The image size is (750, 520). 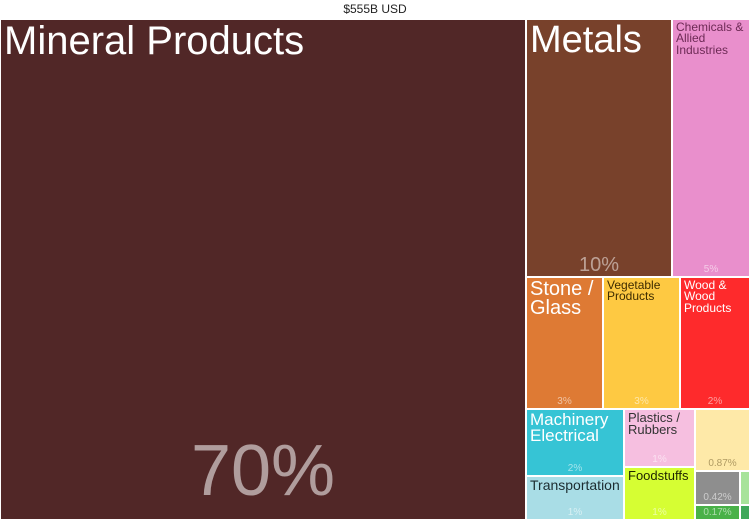 I want to click on treemap-tile: 0.17%, so click(x=717, y=512).